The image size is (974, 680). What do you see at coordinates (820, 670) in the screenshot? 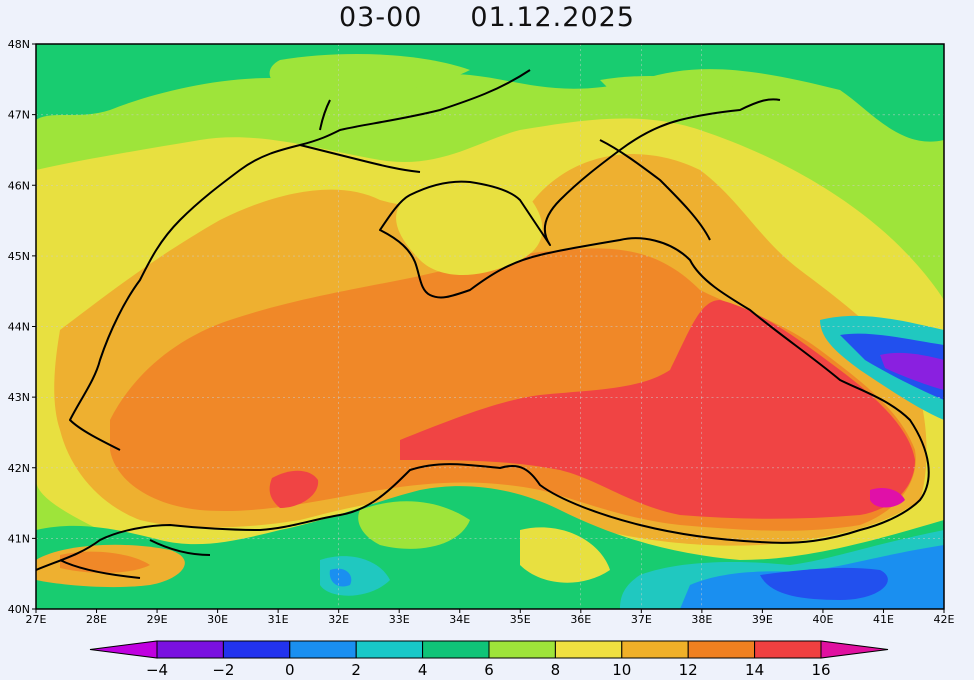
I see `colorbar-label: 16` at bounding box center [820, 670].